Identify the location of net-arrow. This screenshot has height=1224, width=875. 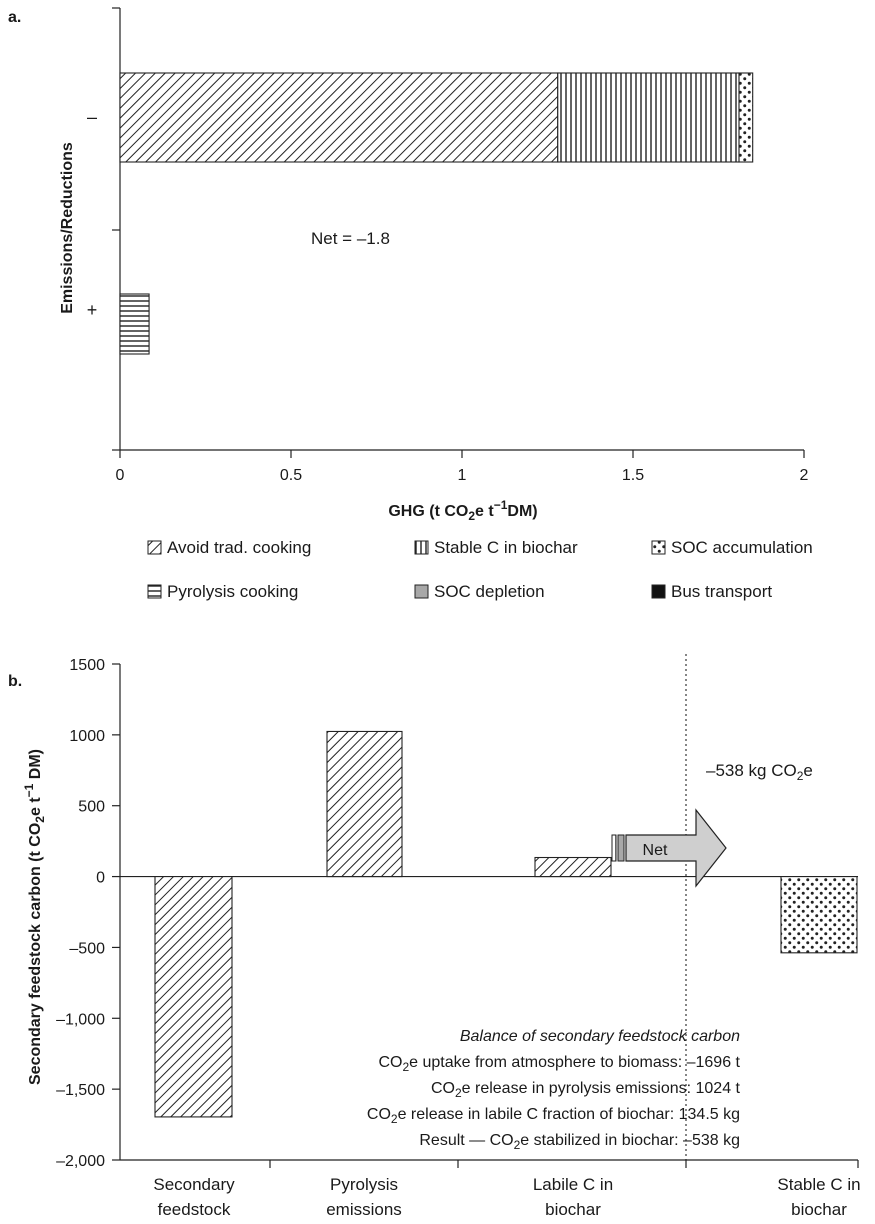
(676, 848).